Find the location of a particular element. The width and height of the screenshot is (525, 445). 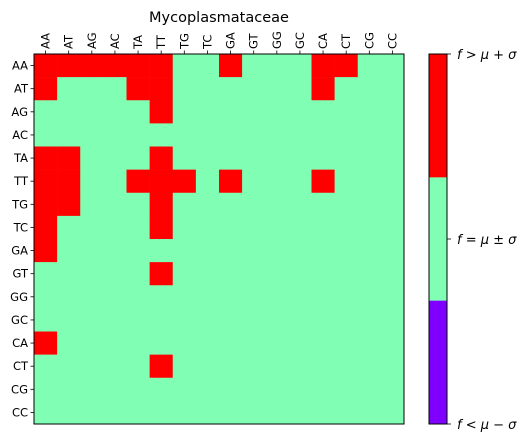

x-tick-label: AA is located at coordinates (46, 41).